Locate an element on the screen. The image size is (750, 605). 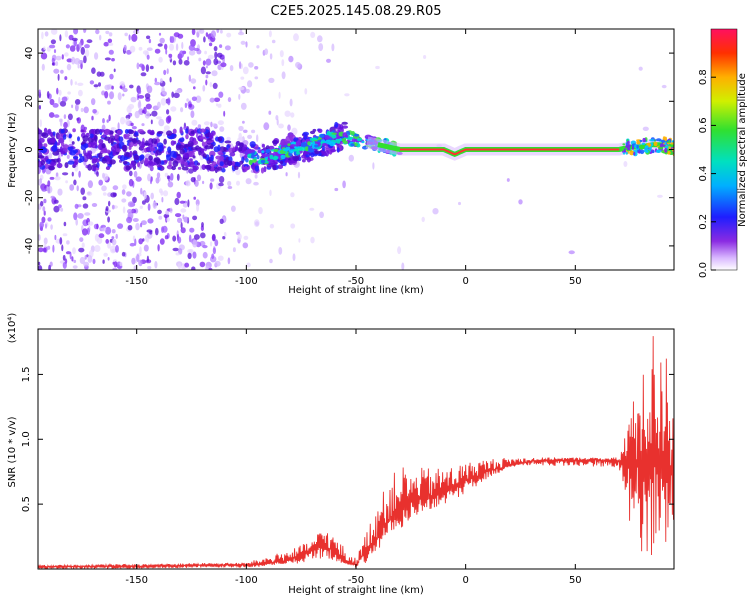
spectrogram-trace-layer is located at coordinates (356, 147).